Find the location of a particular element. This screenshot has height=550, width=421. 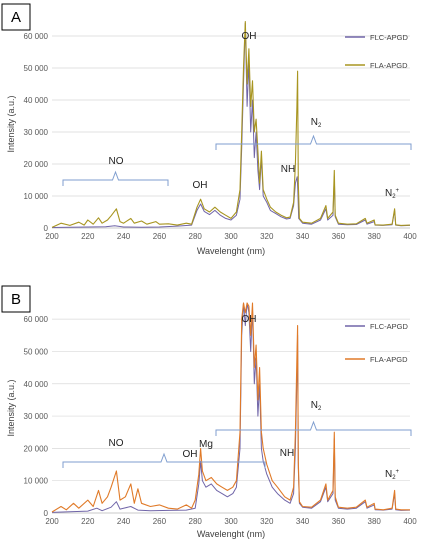

panel-label: A is located at coordinates (16, 17).